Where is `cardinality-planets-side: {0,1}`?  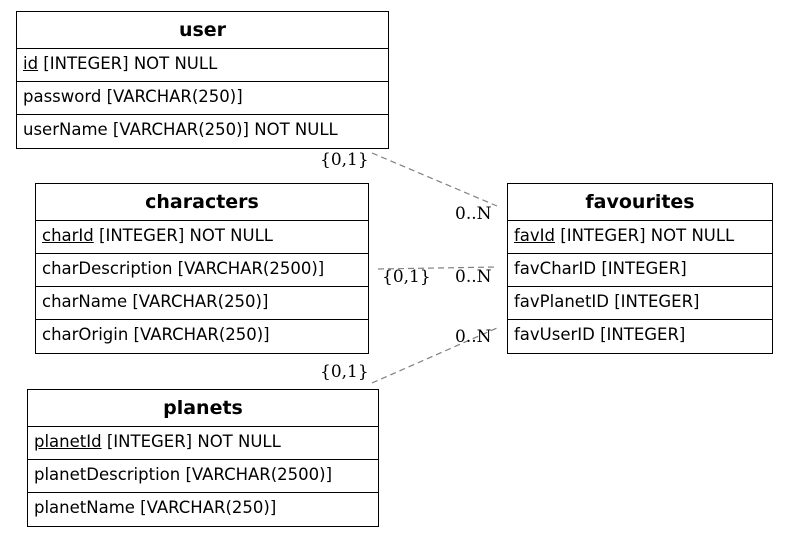
cardinality-planets-side: {0,1} is located at coordinates (344, 372).